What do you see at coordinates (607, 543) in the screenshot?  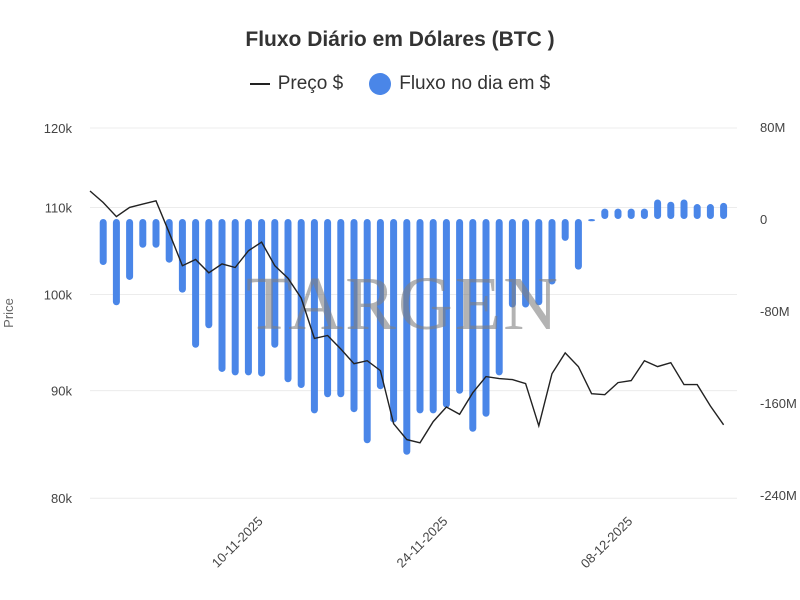 I see `x-tick-label: 08-12-2025` at bounding box center [607, 543].